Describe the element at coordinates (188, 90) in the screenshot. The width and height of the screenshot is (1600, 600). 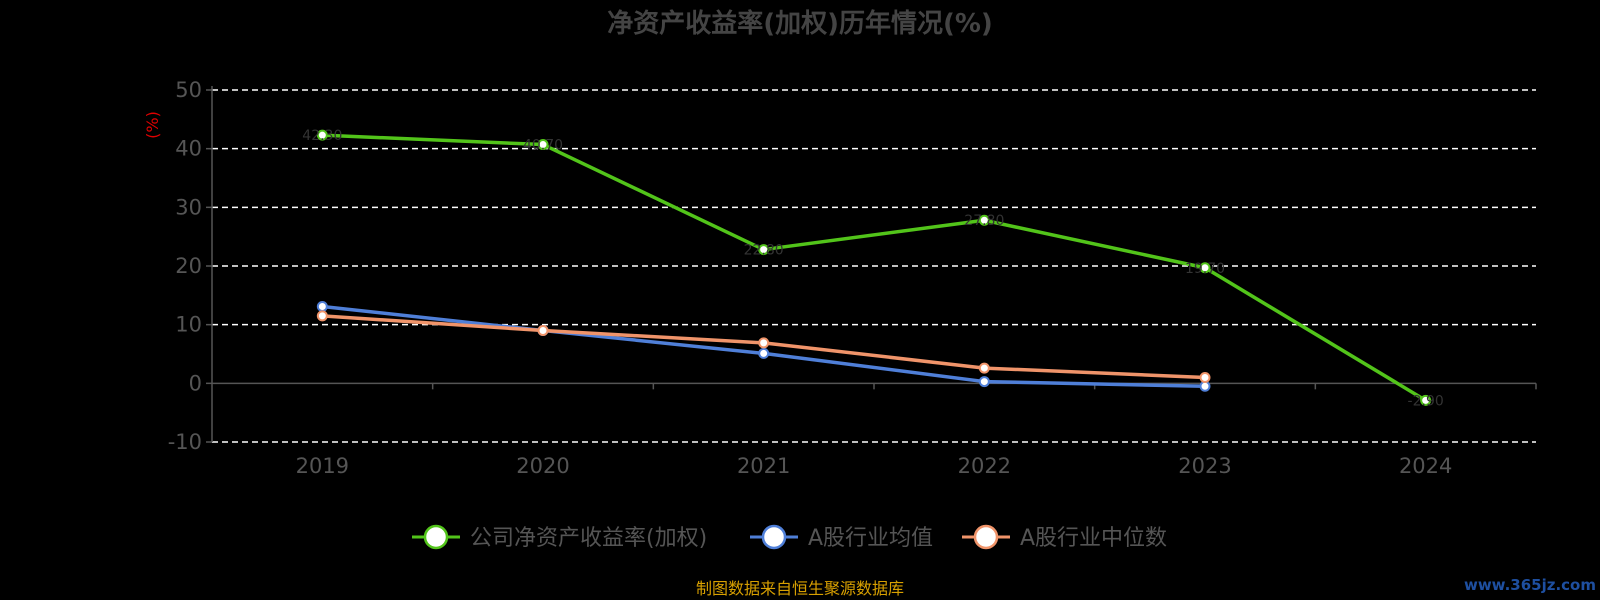
I see `y-tick-label: 50` at that location.